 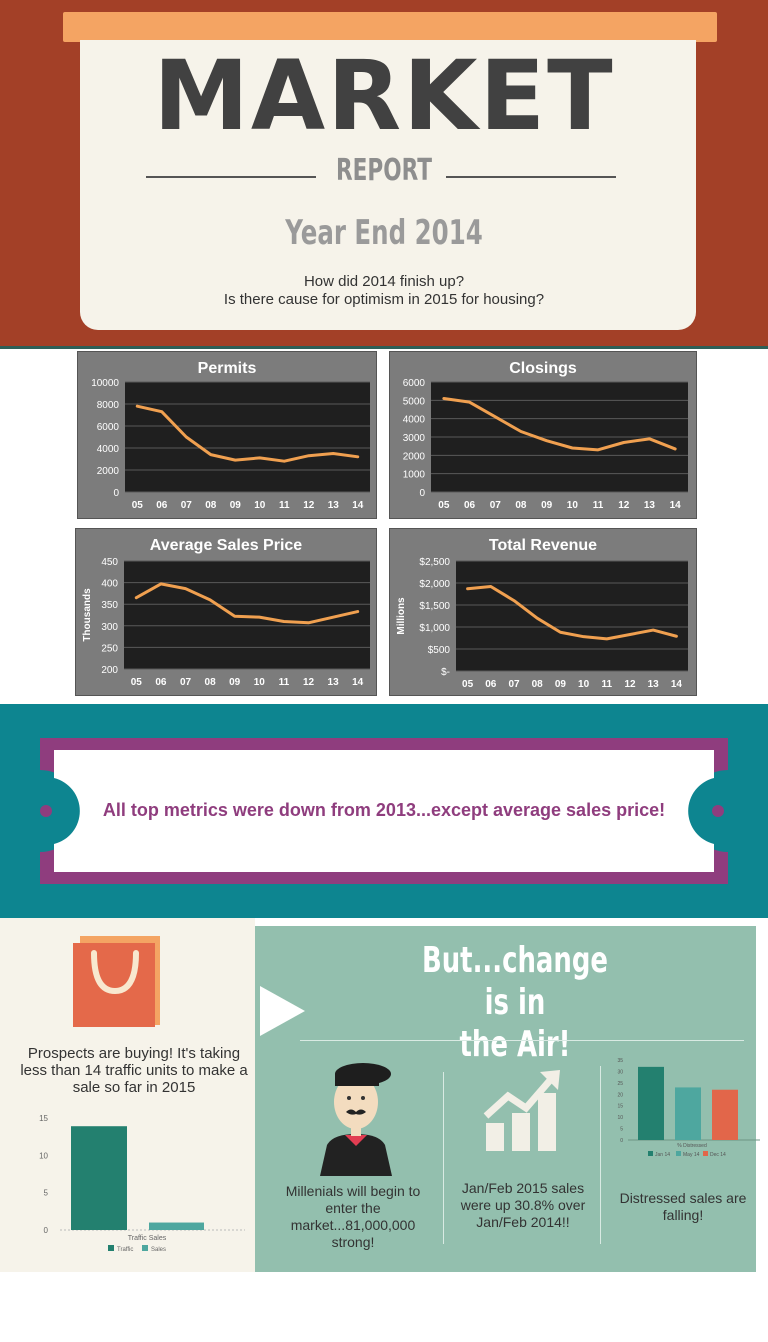 What do you see at coordinates (620, 1072) in the screenshot?
I see `y-tick-label: 30` at bounding box center [620, 1072].